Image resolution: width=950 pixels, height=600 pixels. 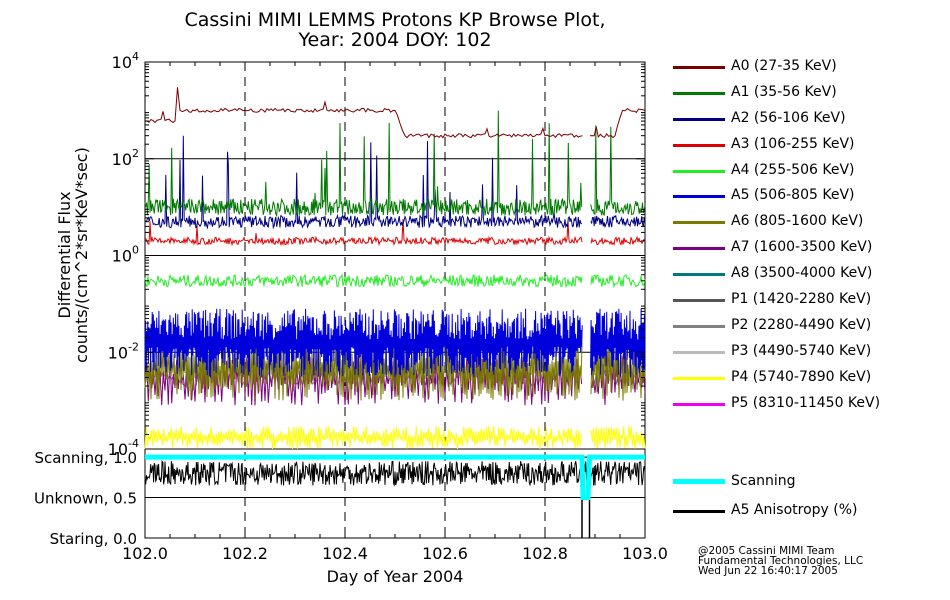 I want to click on scanning-panel-frame, so click(x=395, y=493).